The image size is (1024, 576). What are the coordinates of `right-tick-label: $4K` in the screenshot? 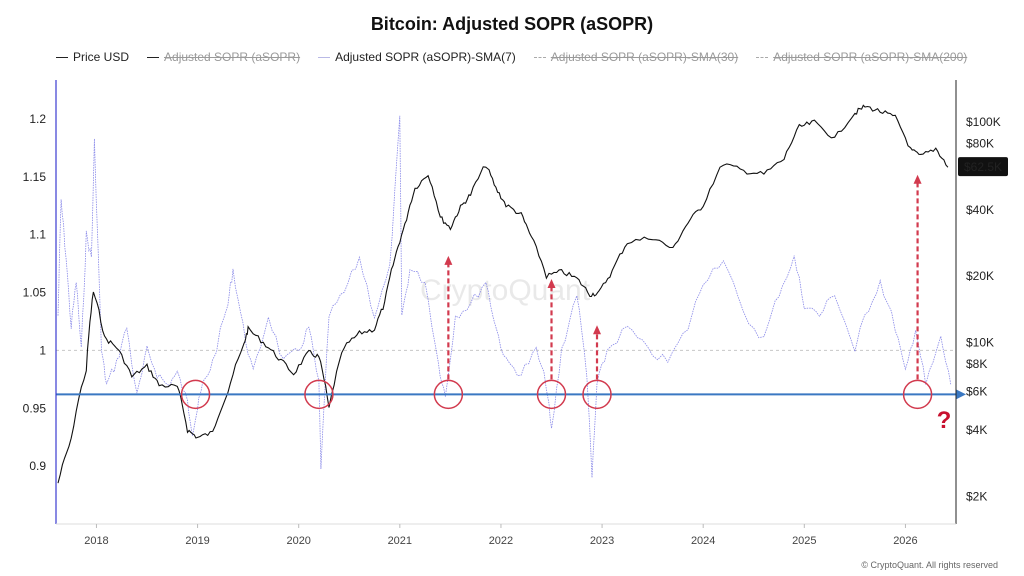 It's located at (976, 430).